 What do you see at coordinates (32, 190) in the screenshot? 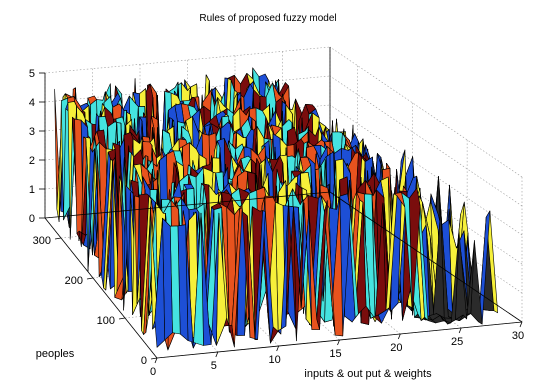
I see `z-tick-label: 1` at bounding box center [32, 190].